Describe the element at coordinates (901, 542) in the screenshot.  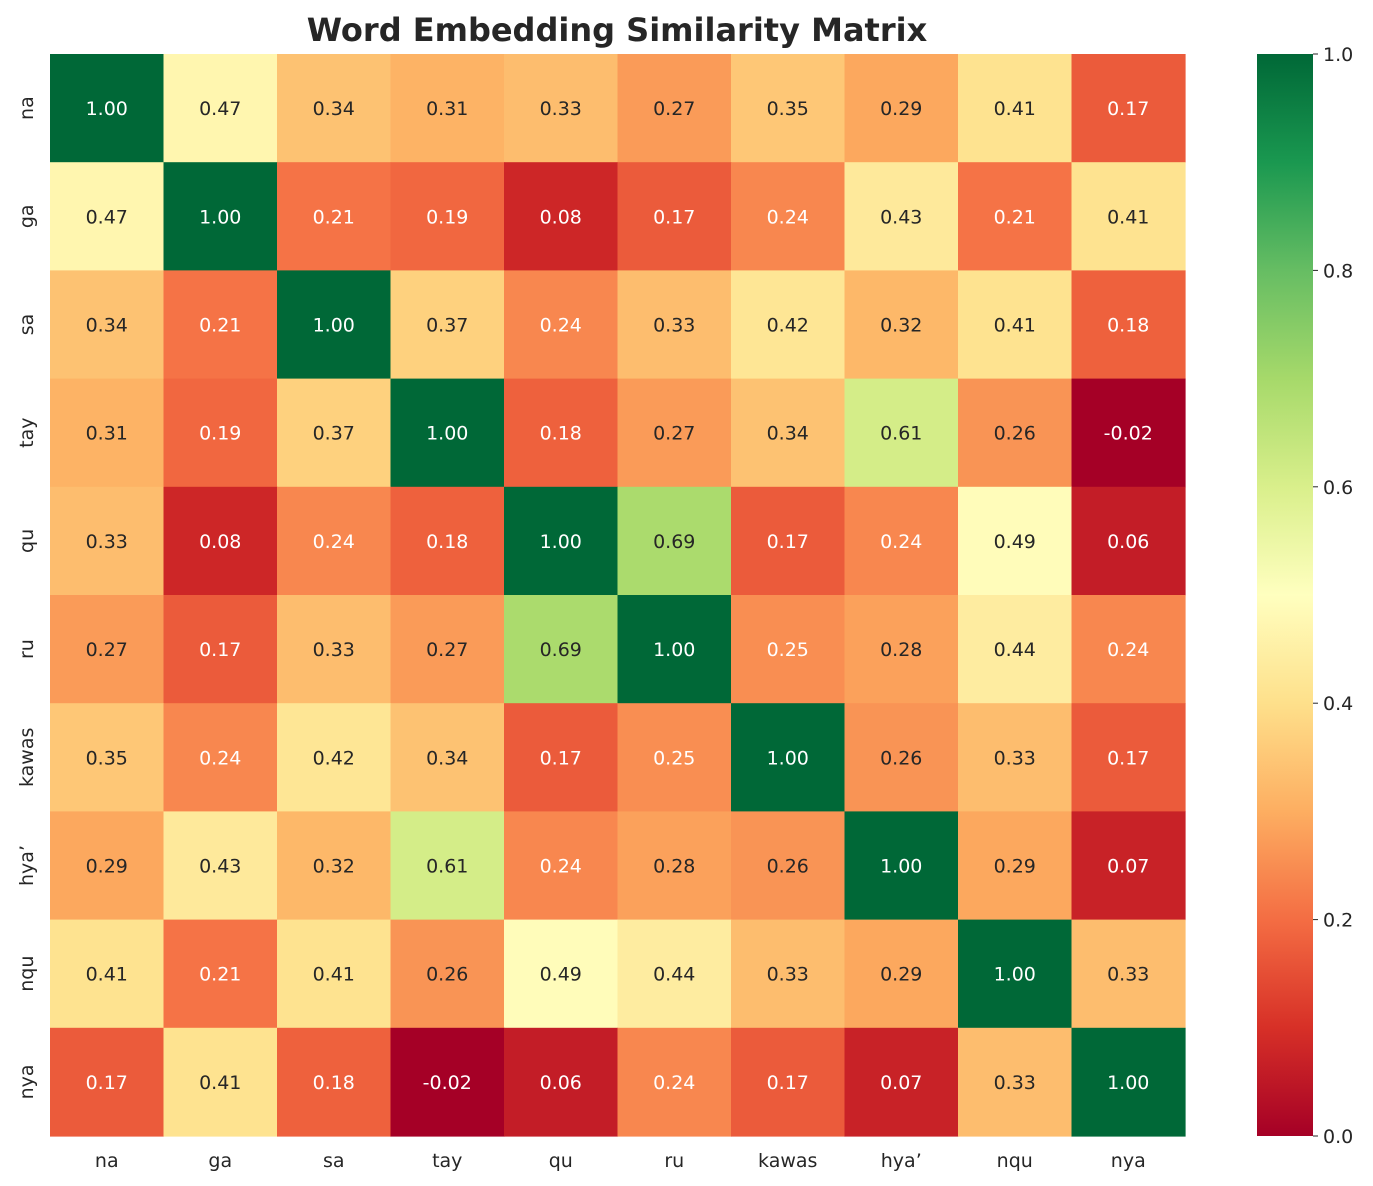
I see `cell-value-label-4-7: 0.24` at that location.